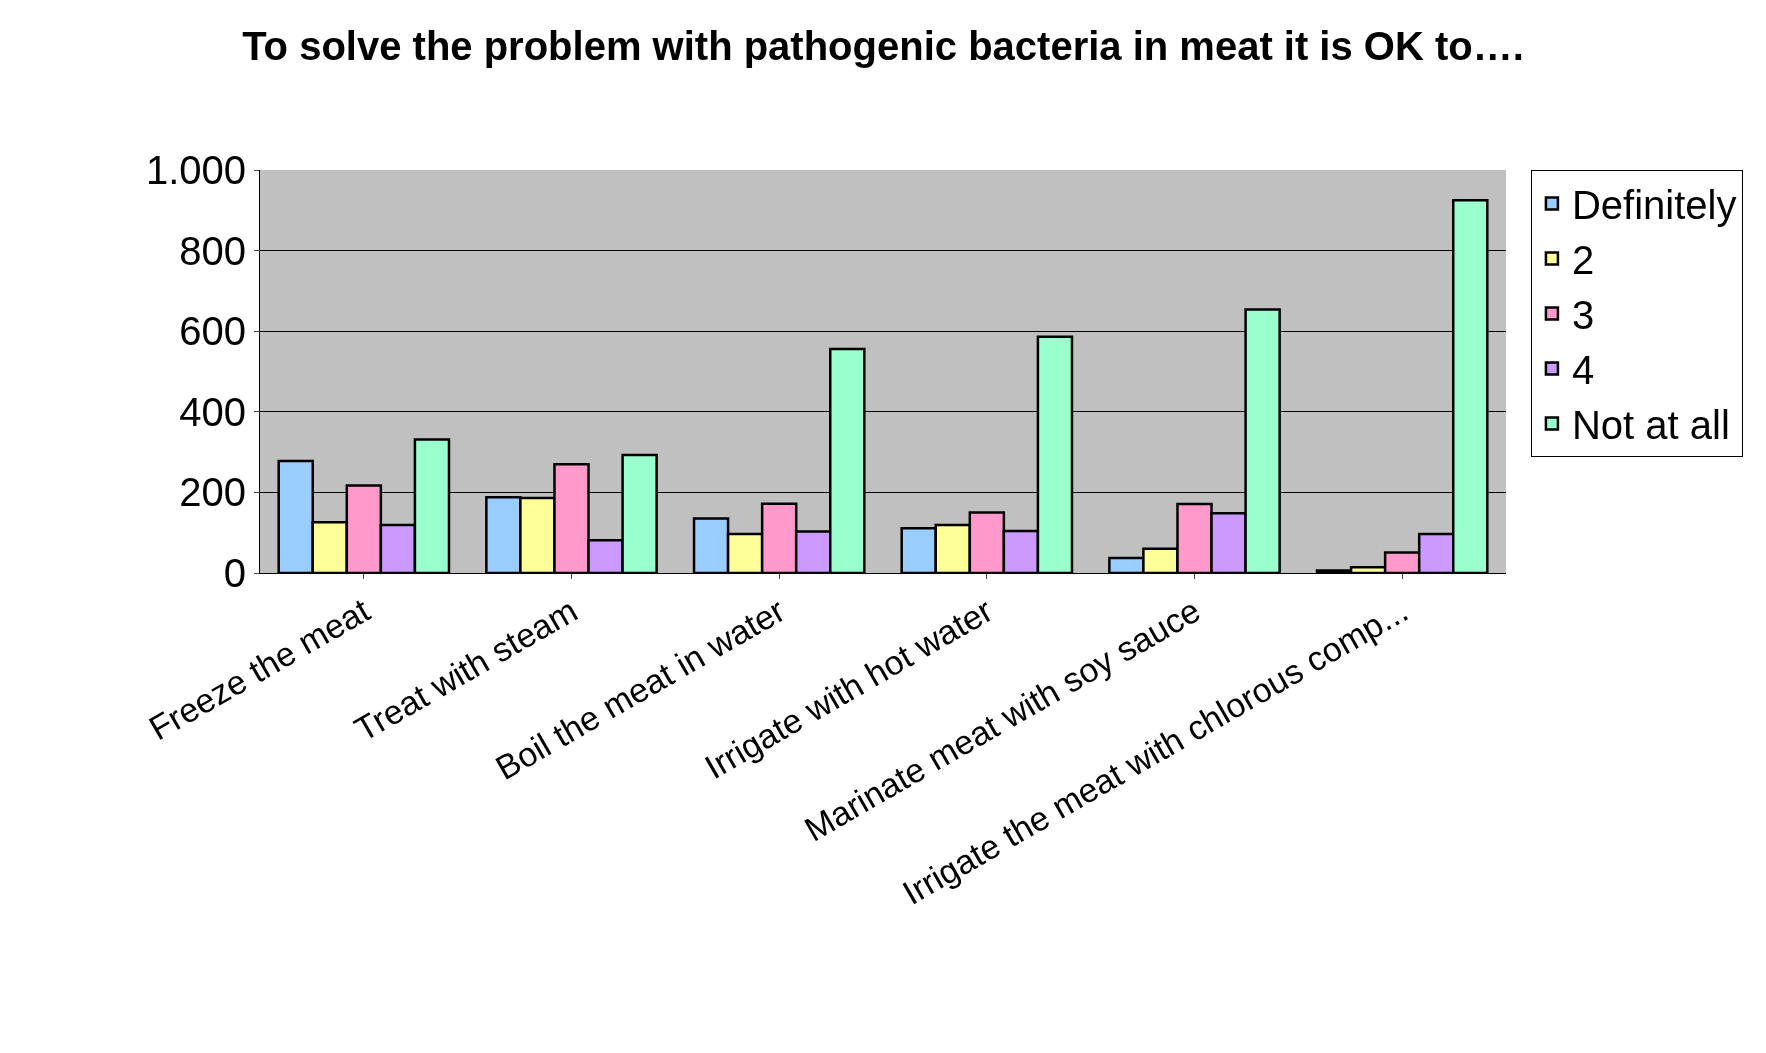 This screenshot has width=1766, height=1053. Describe the element at coordinates (1583, 370) in the screenshot. I see `legend-label: 4` at that location.